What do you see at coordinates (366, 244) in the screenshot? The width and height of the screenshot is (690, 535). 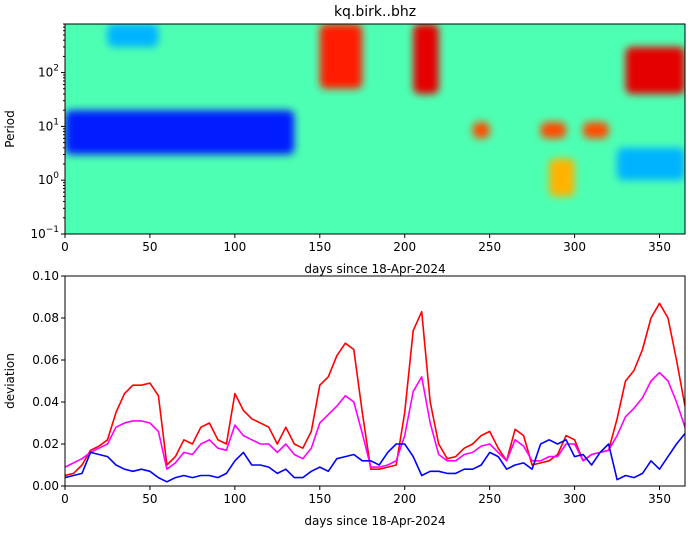 I see `heatmap-x-ticks: 0 50 100 150 200 250 300 350` at bounding box center [366, 244].